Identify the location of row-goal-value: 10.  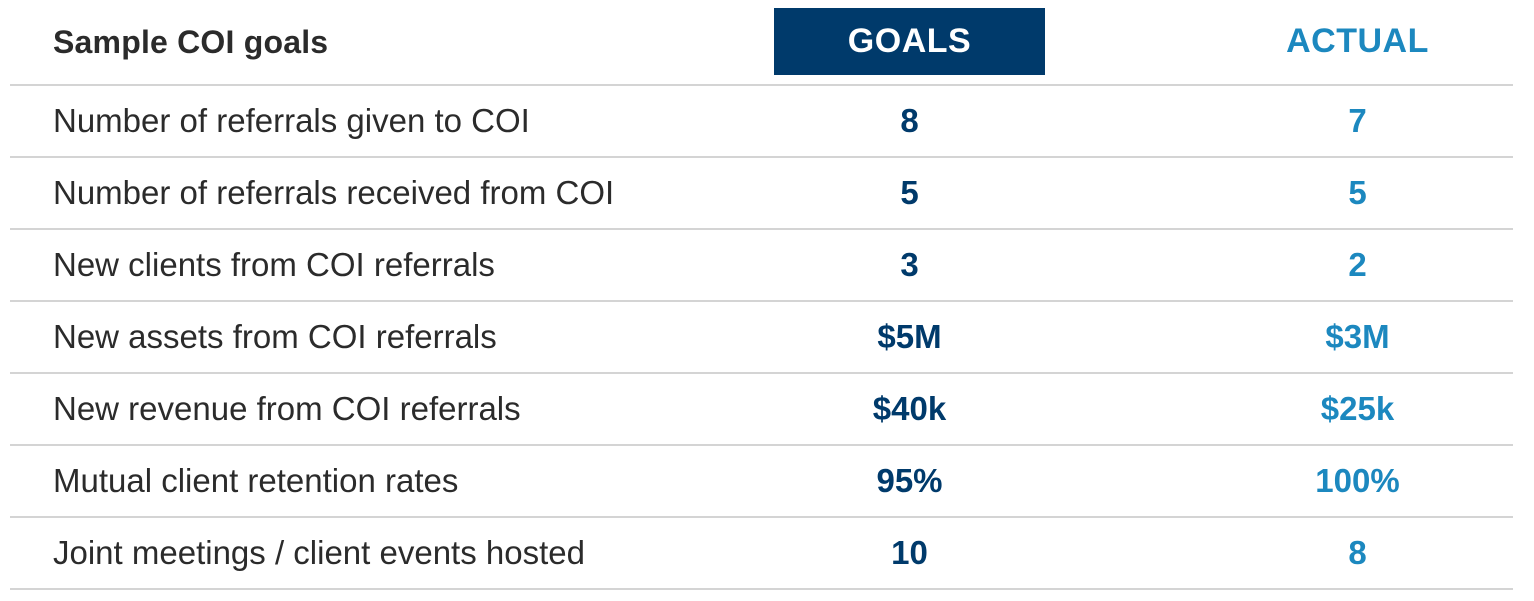
(909, 552).